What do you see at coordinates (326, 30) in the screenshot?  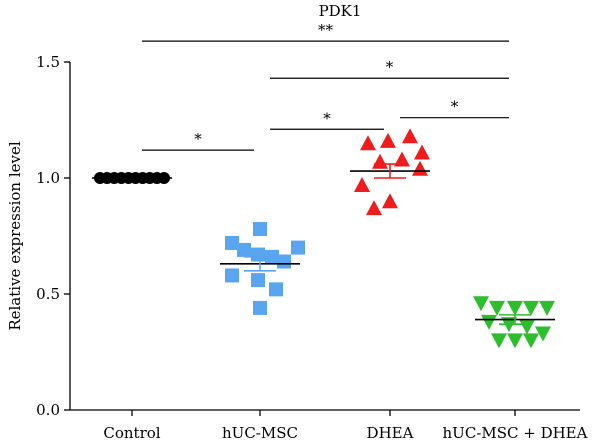 I see `significance-label: **` at bounding box center [326, 30].